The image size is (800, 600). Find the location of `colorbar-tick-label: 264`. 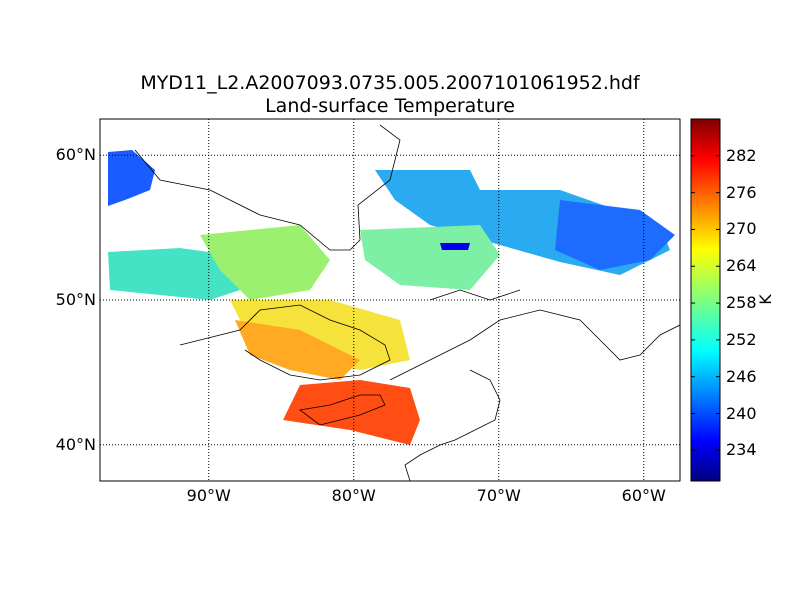

colorbar-tick-label: 264 is located at coordinates (741, 266).